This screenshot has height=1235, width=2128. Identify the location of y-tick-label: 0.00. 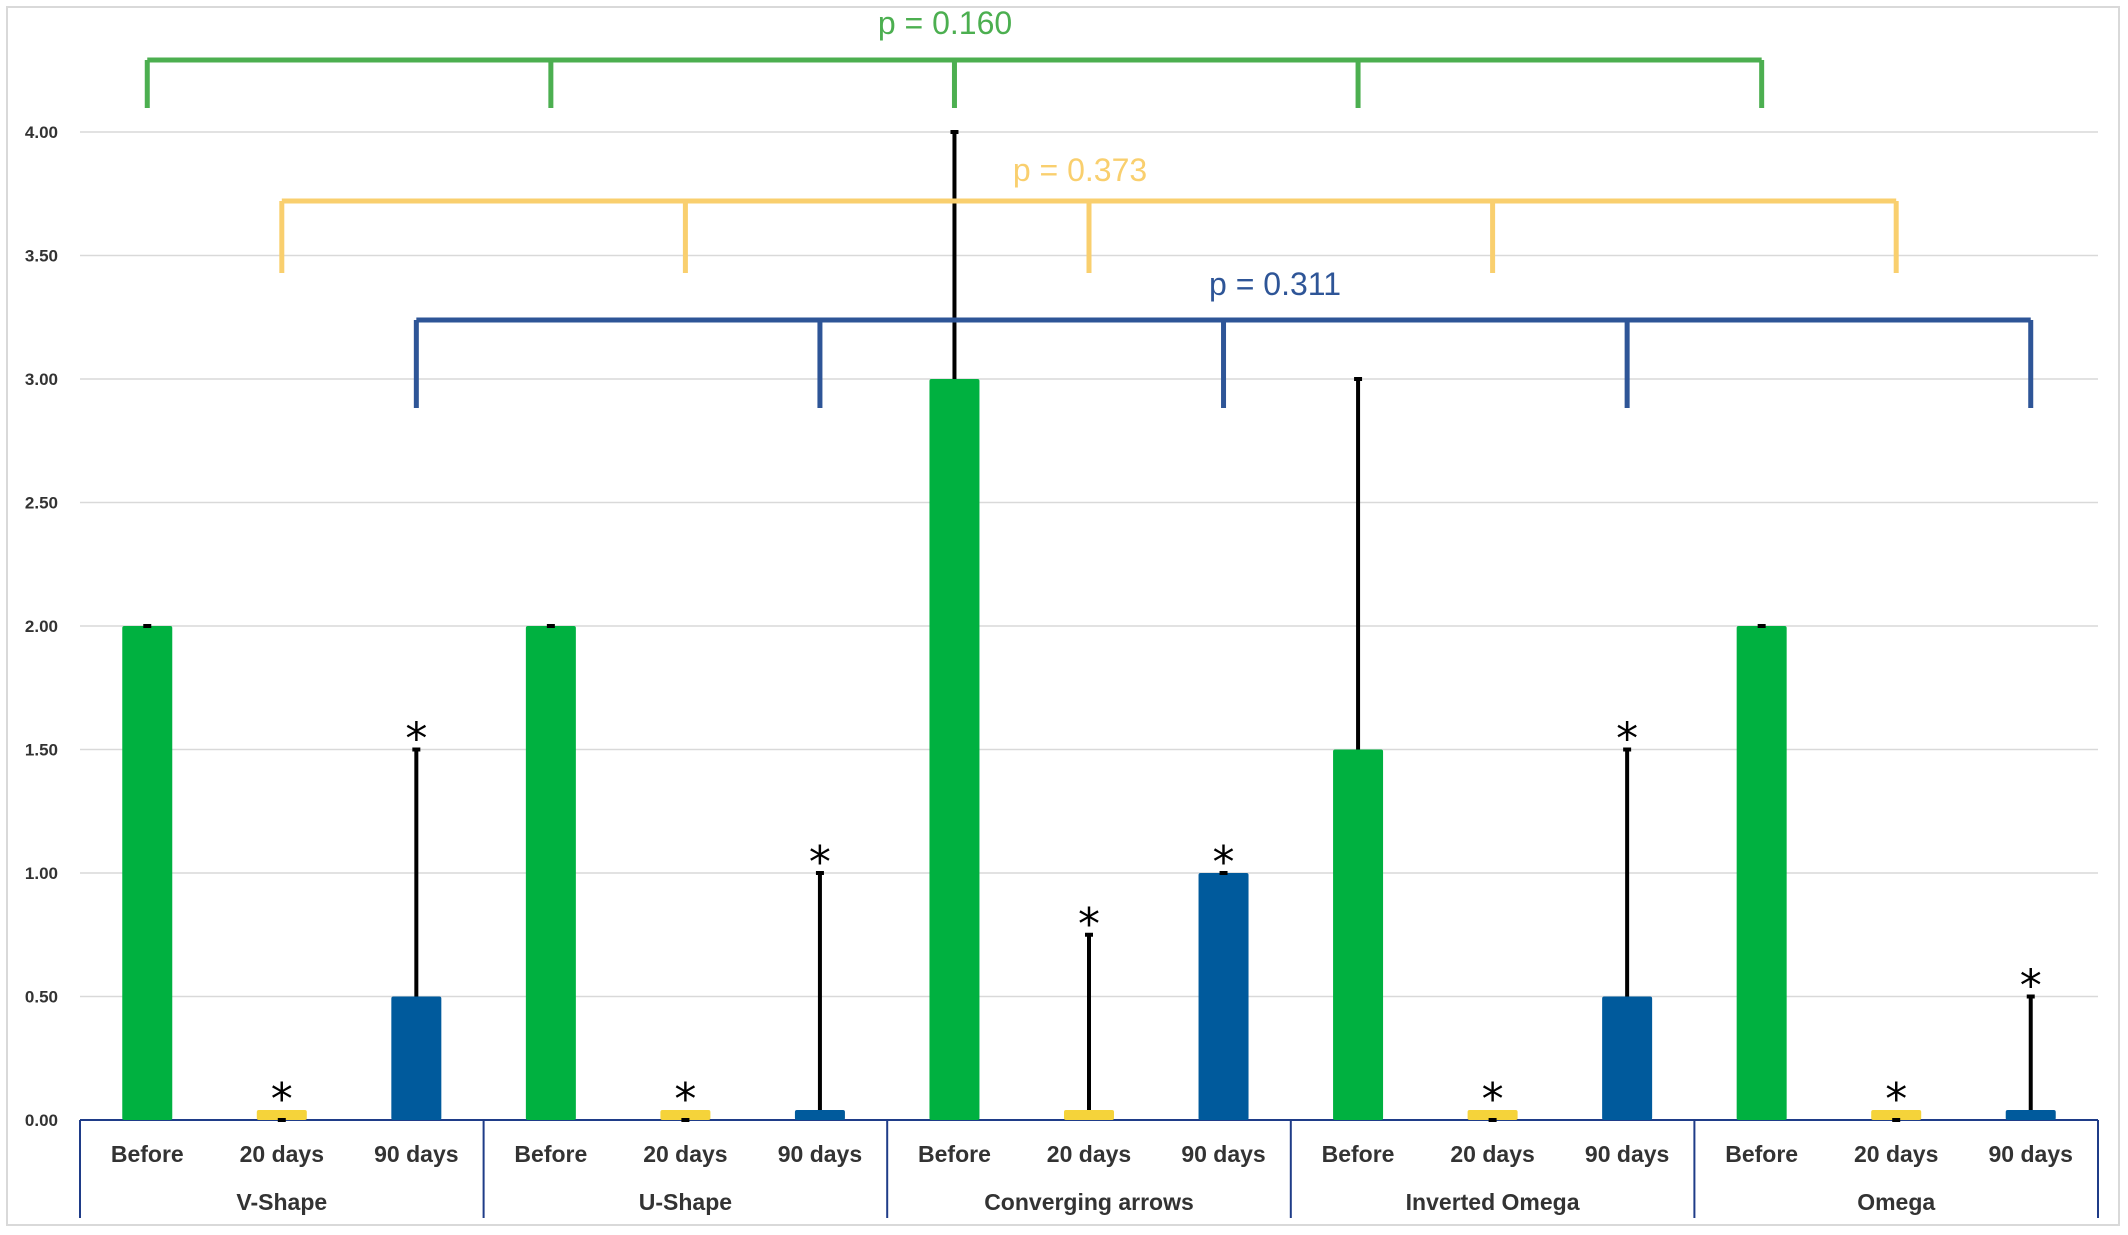
(41, 1120).